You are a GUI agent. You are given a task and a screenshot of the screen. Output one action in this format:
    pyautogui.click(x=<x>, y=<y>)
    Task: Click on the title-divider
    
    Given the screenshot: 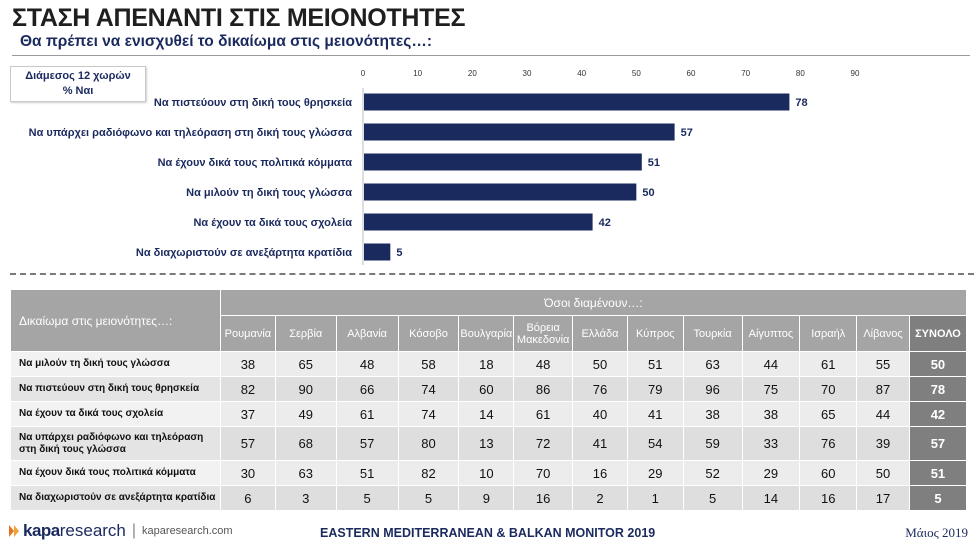 What is the action you would take?
    pyautogui.click(x=491, y=55)
    